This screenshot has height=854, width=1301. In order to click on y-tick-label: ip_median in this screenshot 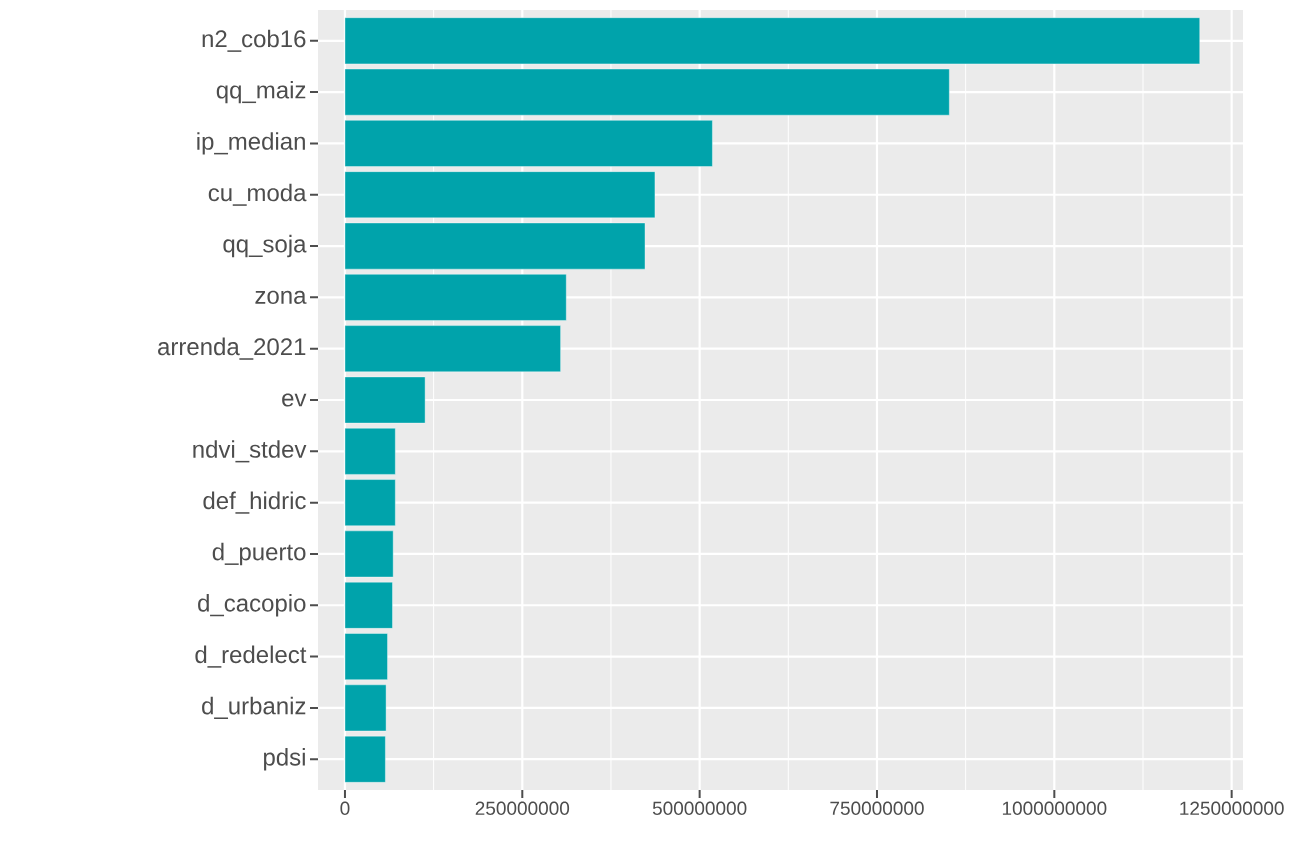, I will do `click(251, 143)`.